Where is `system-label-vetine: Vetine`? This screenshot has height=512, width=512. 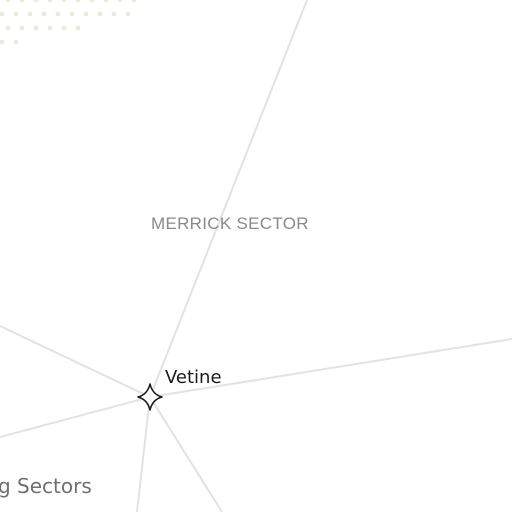 system-label-vetine: Vetine is located at coordinates (193, 377).